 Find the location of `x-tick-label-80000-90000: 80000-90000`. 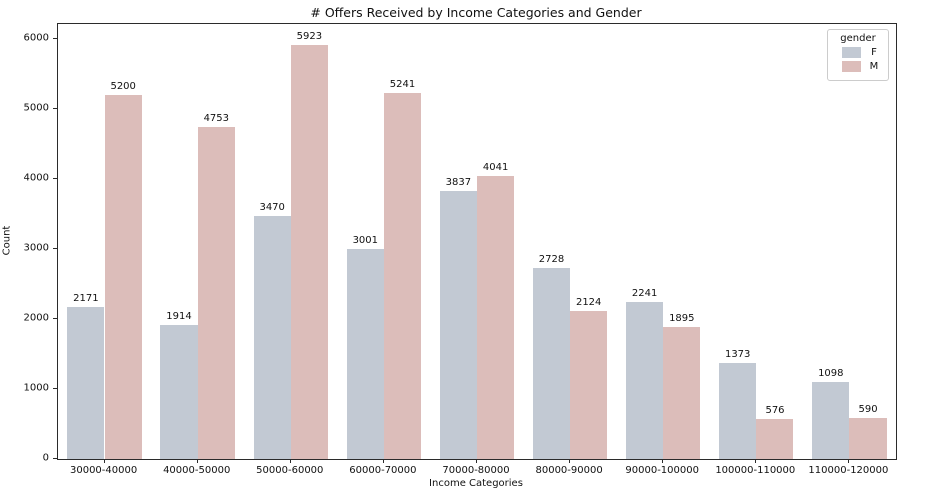

x-tick-label-80000-90000: 80000-90000 is located at coordinates (569, 470).